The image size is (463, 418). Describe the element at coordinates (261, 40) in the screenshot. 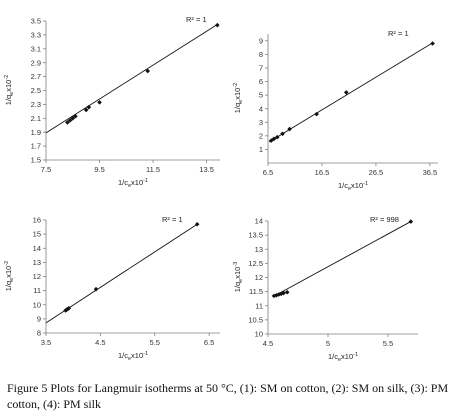

I see `chart2-y-tick-label: 9` at that location.